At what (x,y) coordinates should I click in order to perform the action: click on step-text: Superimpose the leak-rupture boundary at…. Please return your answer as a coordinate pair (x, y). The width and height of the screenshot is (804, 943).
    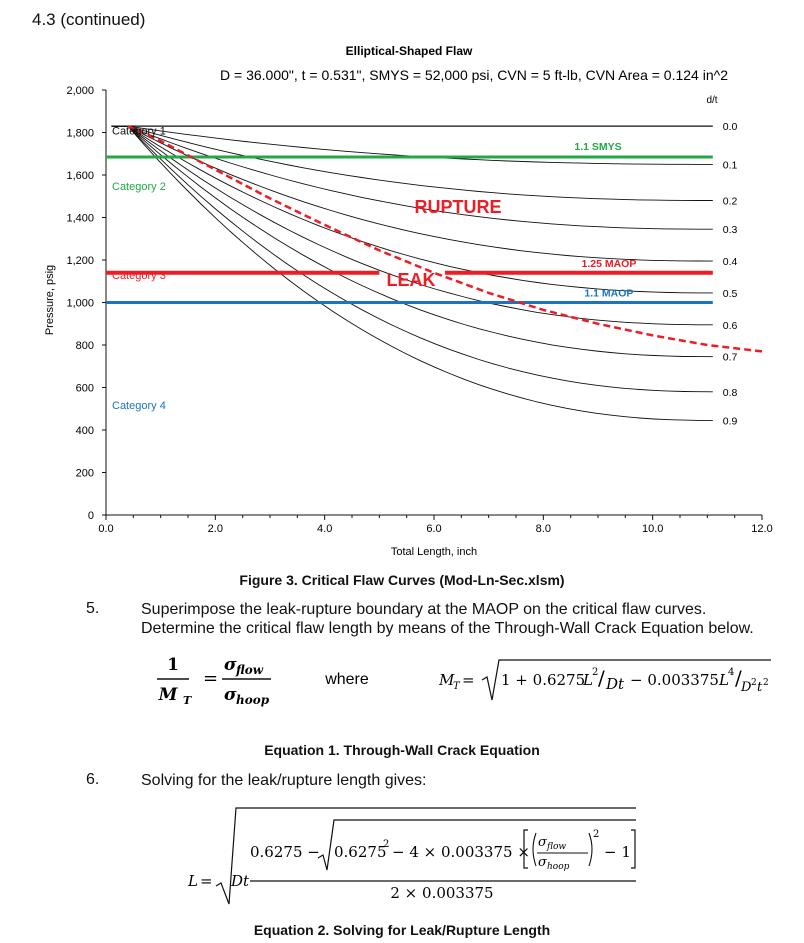
    Looking at the image, I should click on (466, 619).